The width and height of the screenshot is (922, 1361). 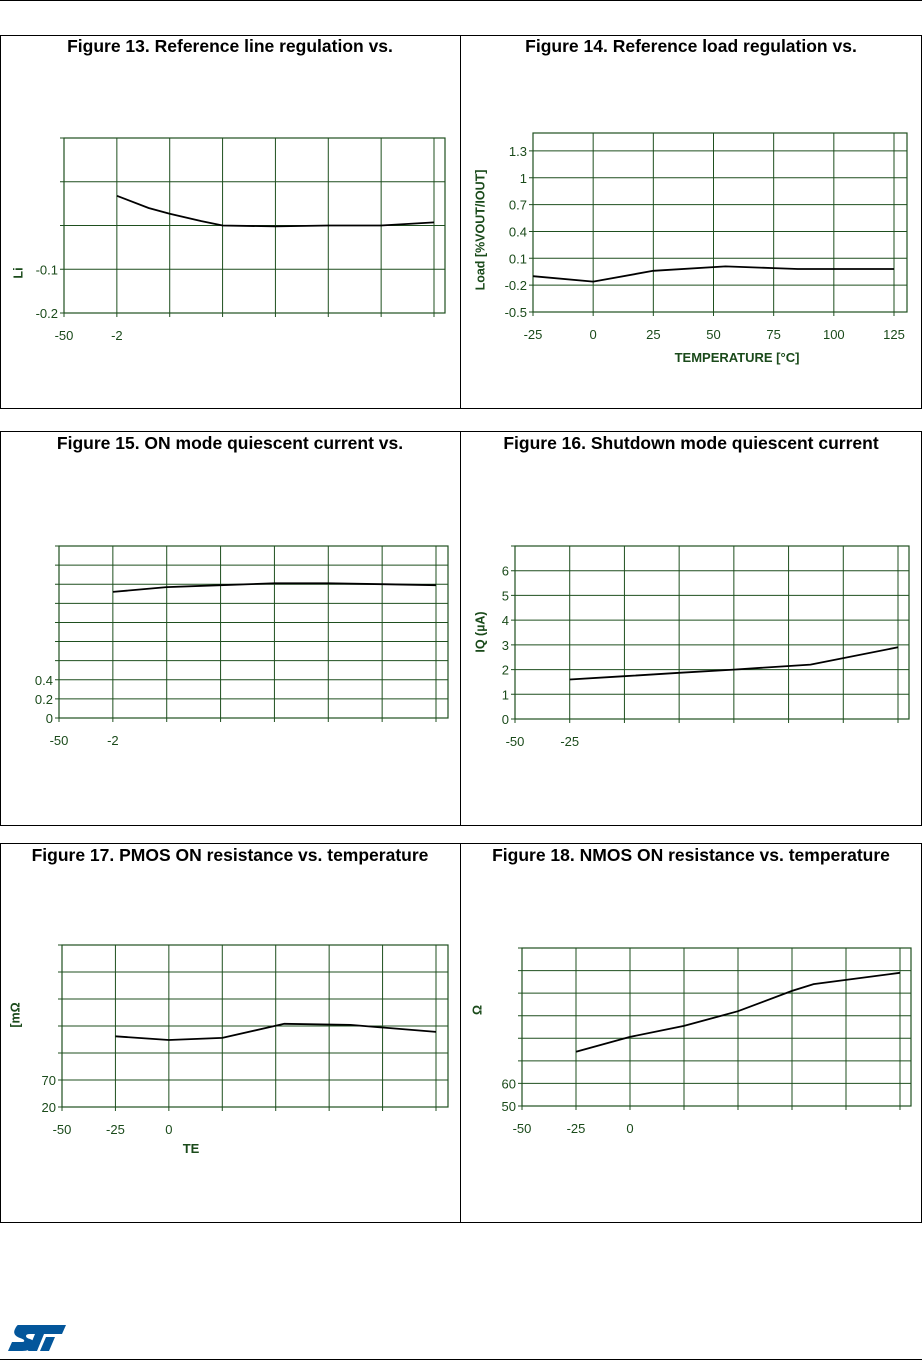 What do you see at coordinates (230, 443) in the screenshot?
I see `figure-15-title: Figure 15. ON mode quiescent current vs.` at bounding box center [230, 443].